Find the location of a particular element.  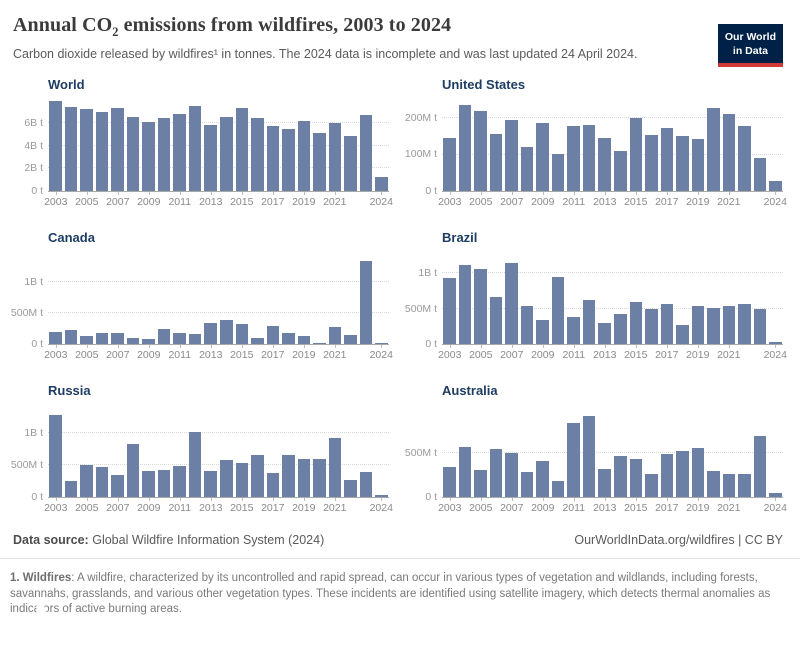

attribution-link: OurWorldInData.org/wildfires | CC BY is located at coordinates (678, 540).